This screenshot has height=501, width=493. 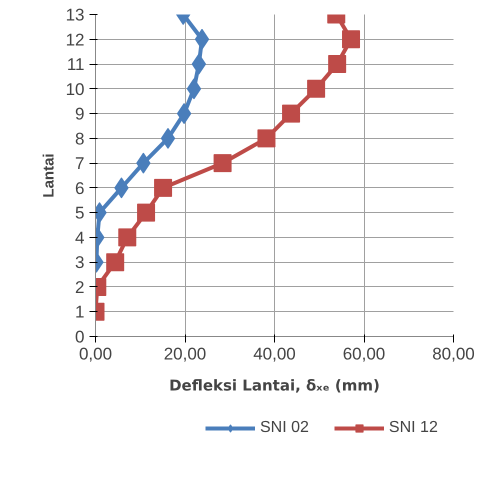 What do you see at coordinates (80, 114) in the screenshot?
I see `y-tick-label: 9` at bounding box center [80, 114].